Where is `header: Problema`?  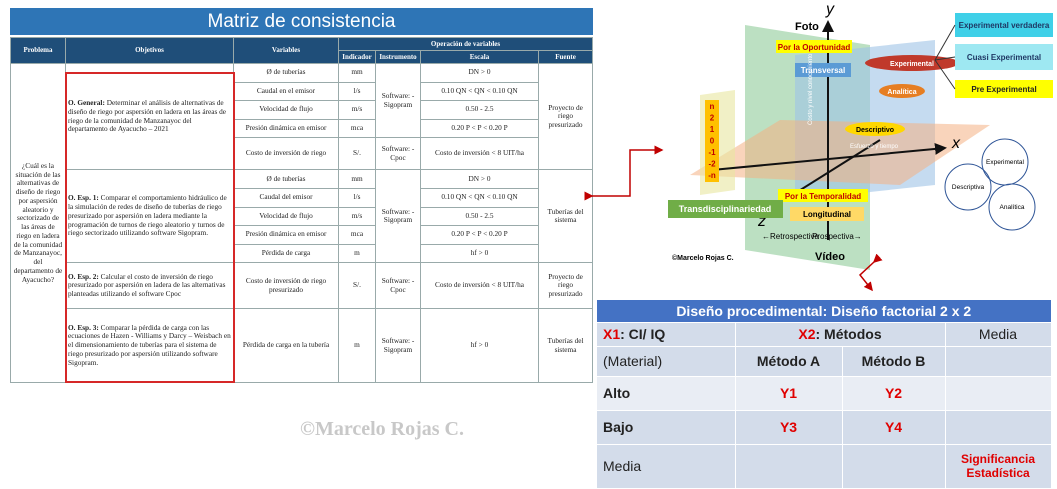 header: Problema is located at coordinates (38, 50).